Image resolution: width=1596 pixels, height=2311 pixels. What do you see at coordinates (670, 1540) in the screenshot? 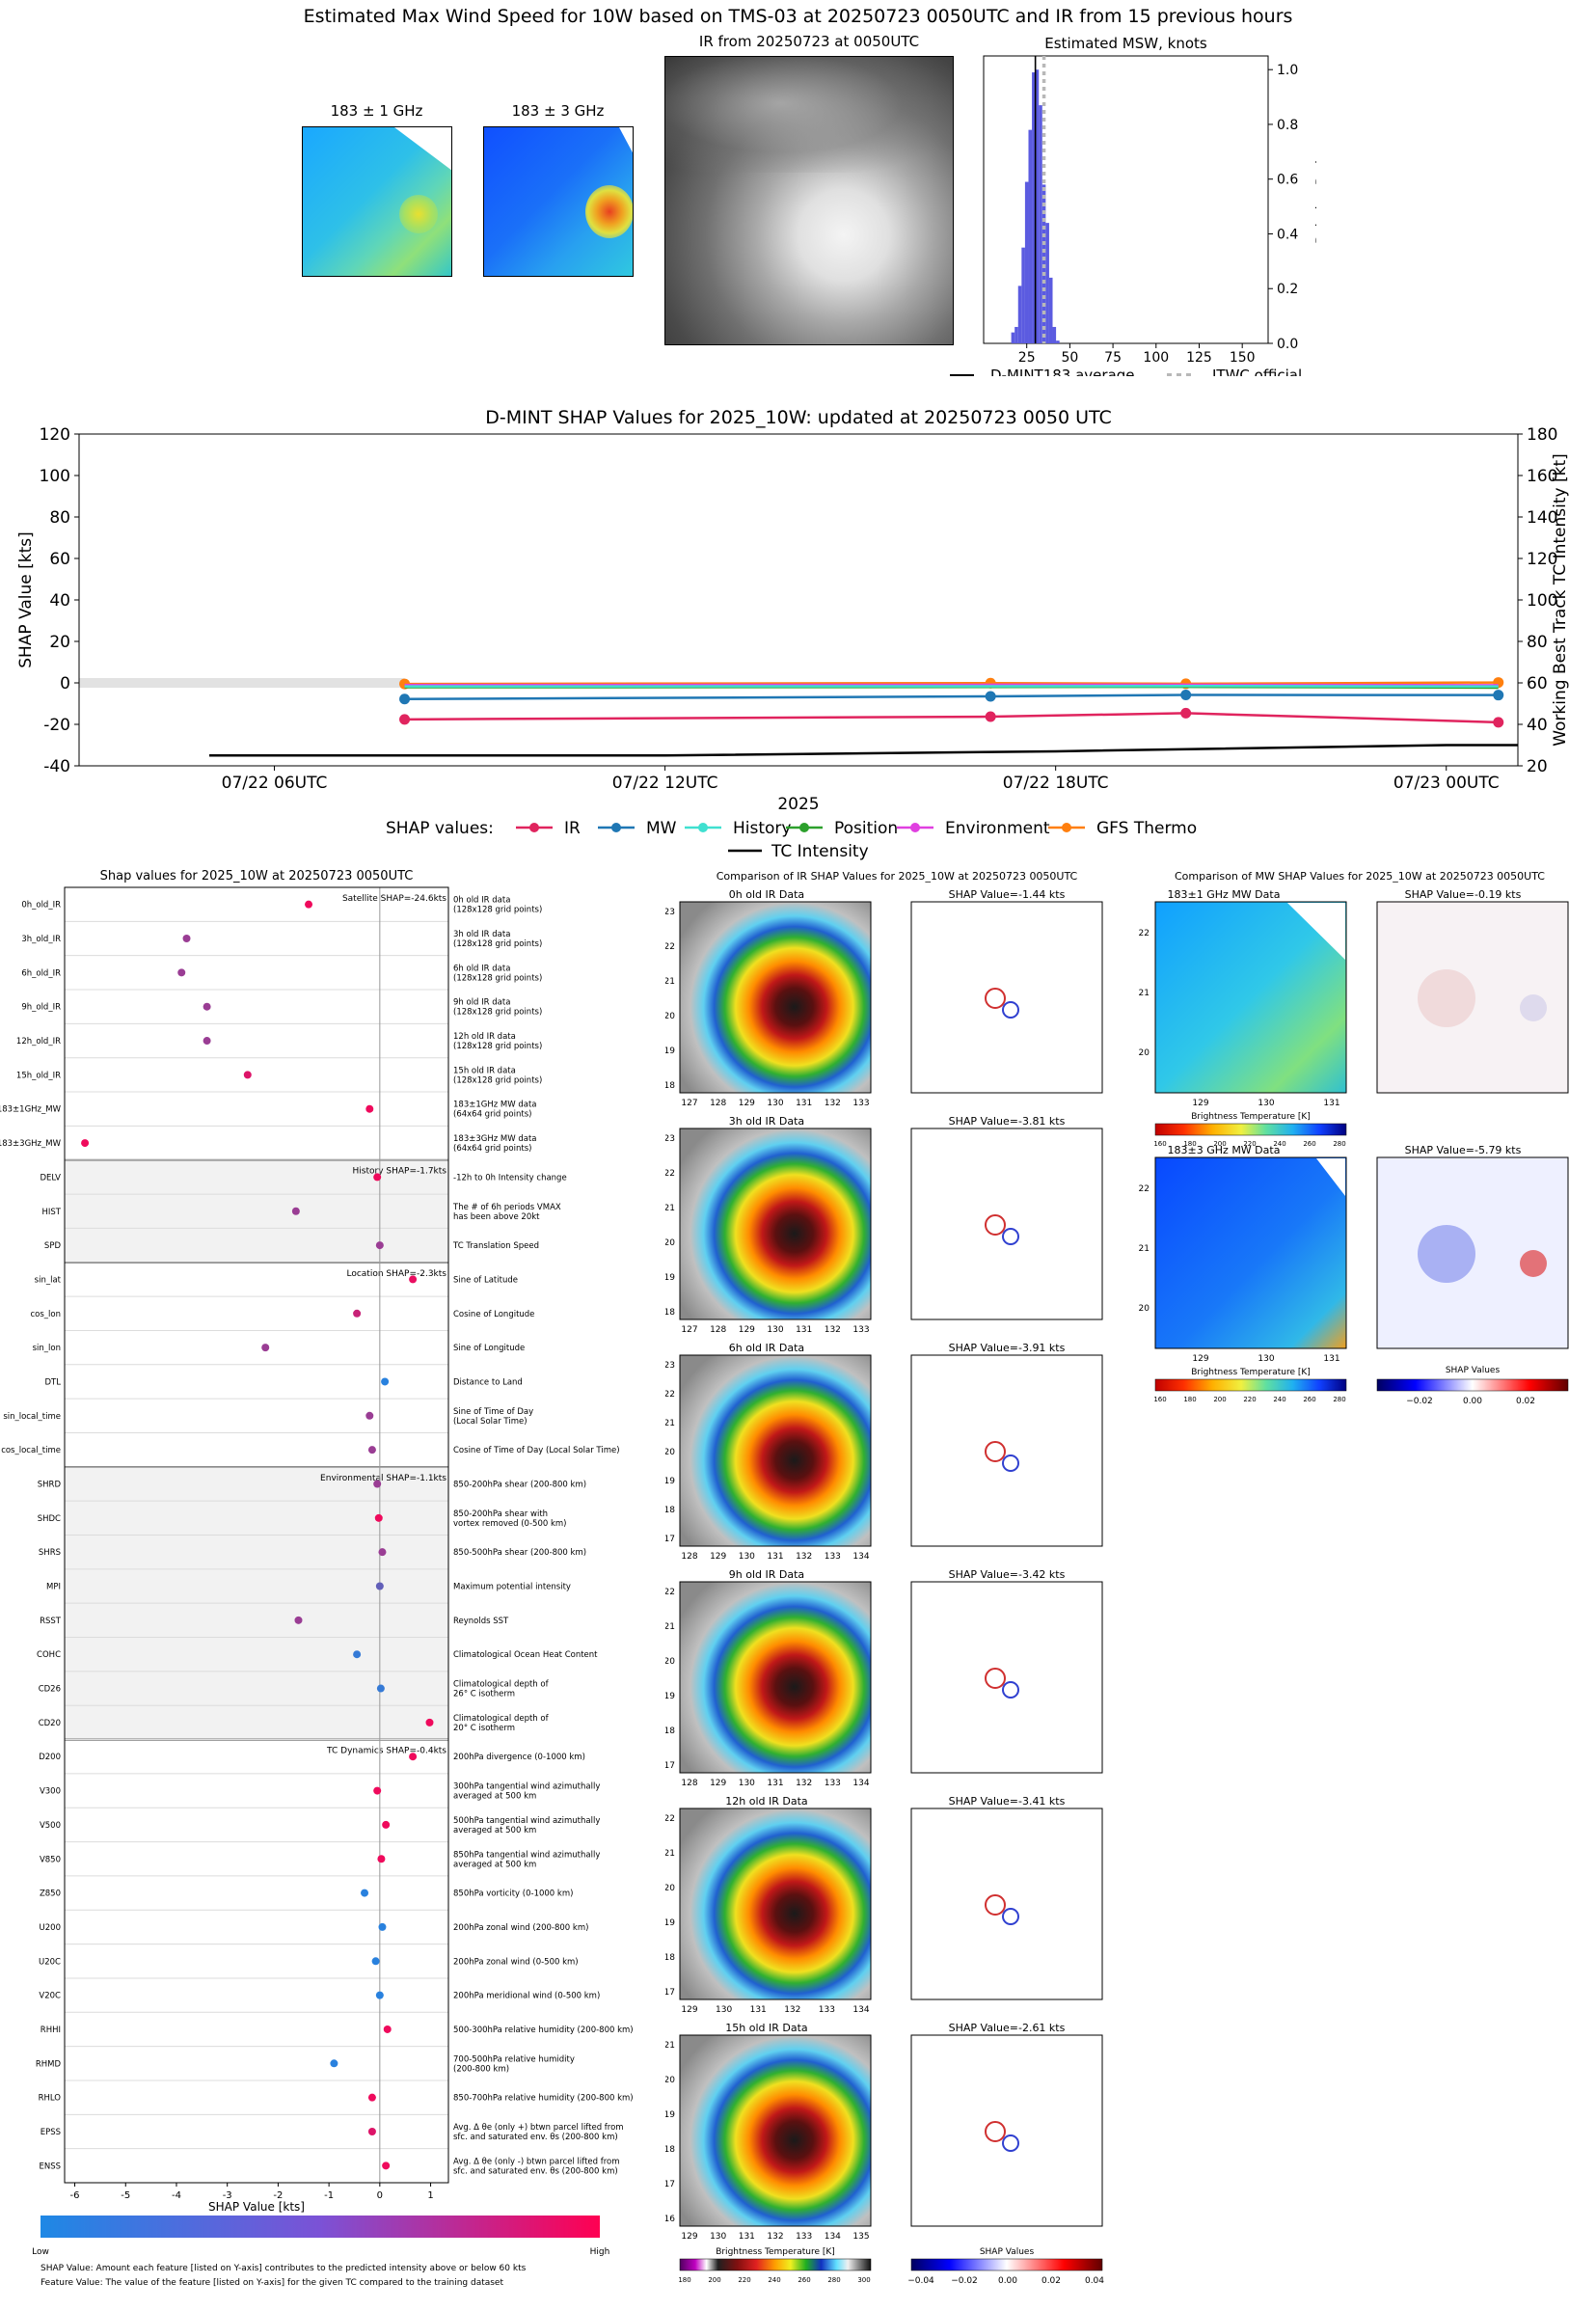
I see `ir-ytick-label: 17` at bounding box center [670, 1540].